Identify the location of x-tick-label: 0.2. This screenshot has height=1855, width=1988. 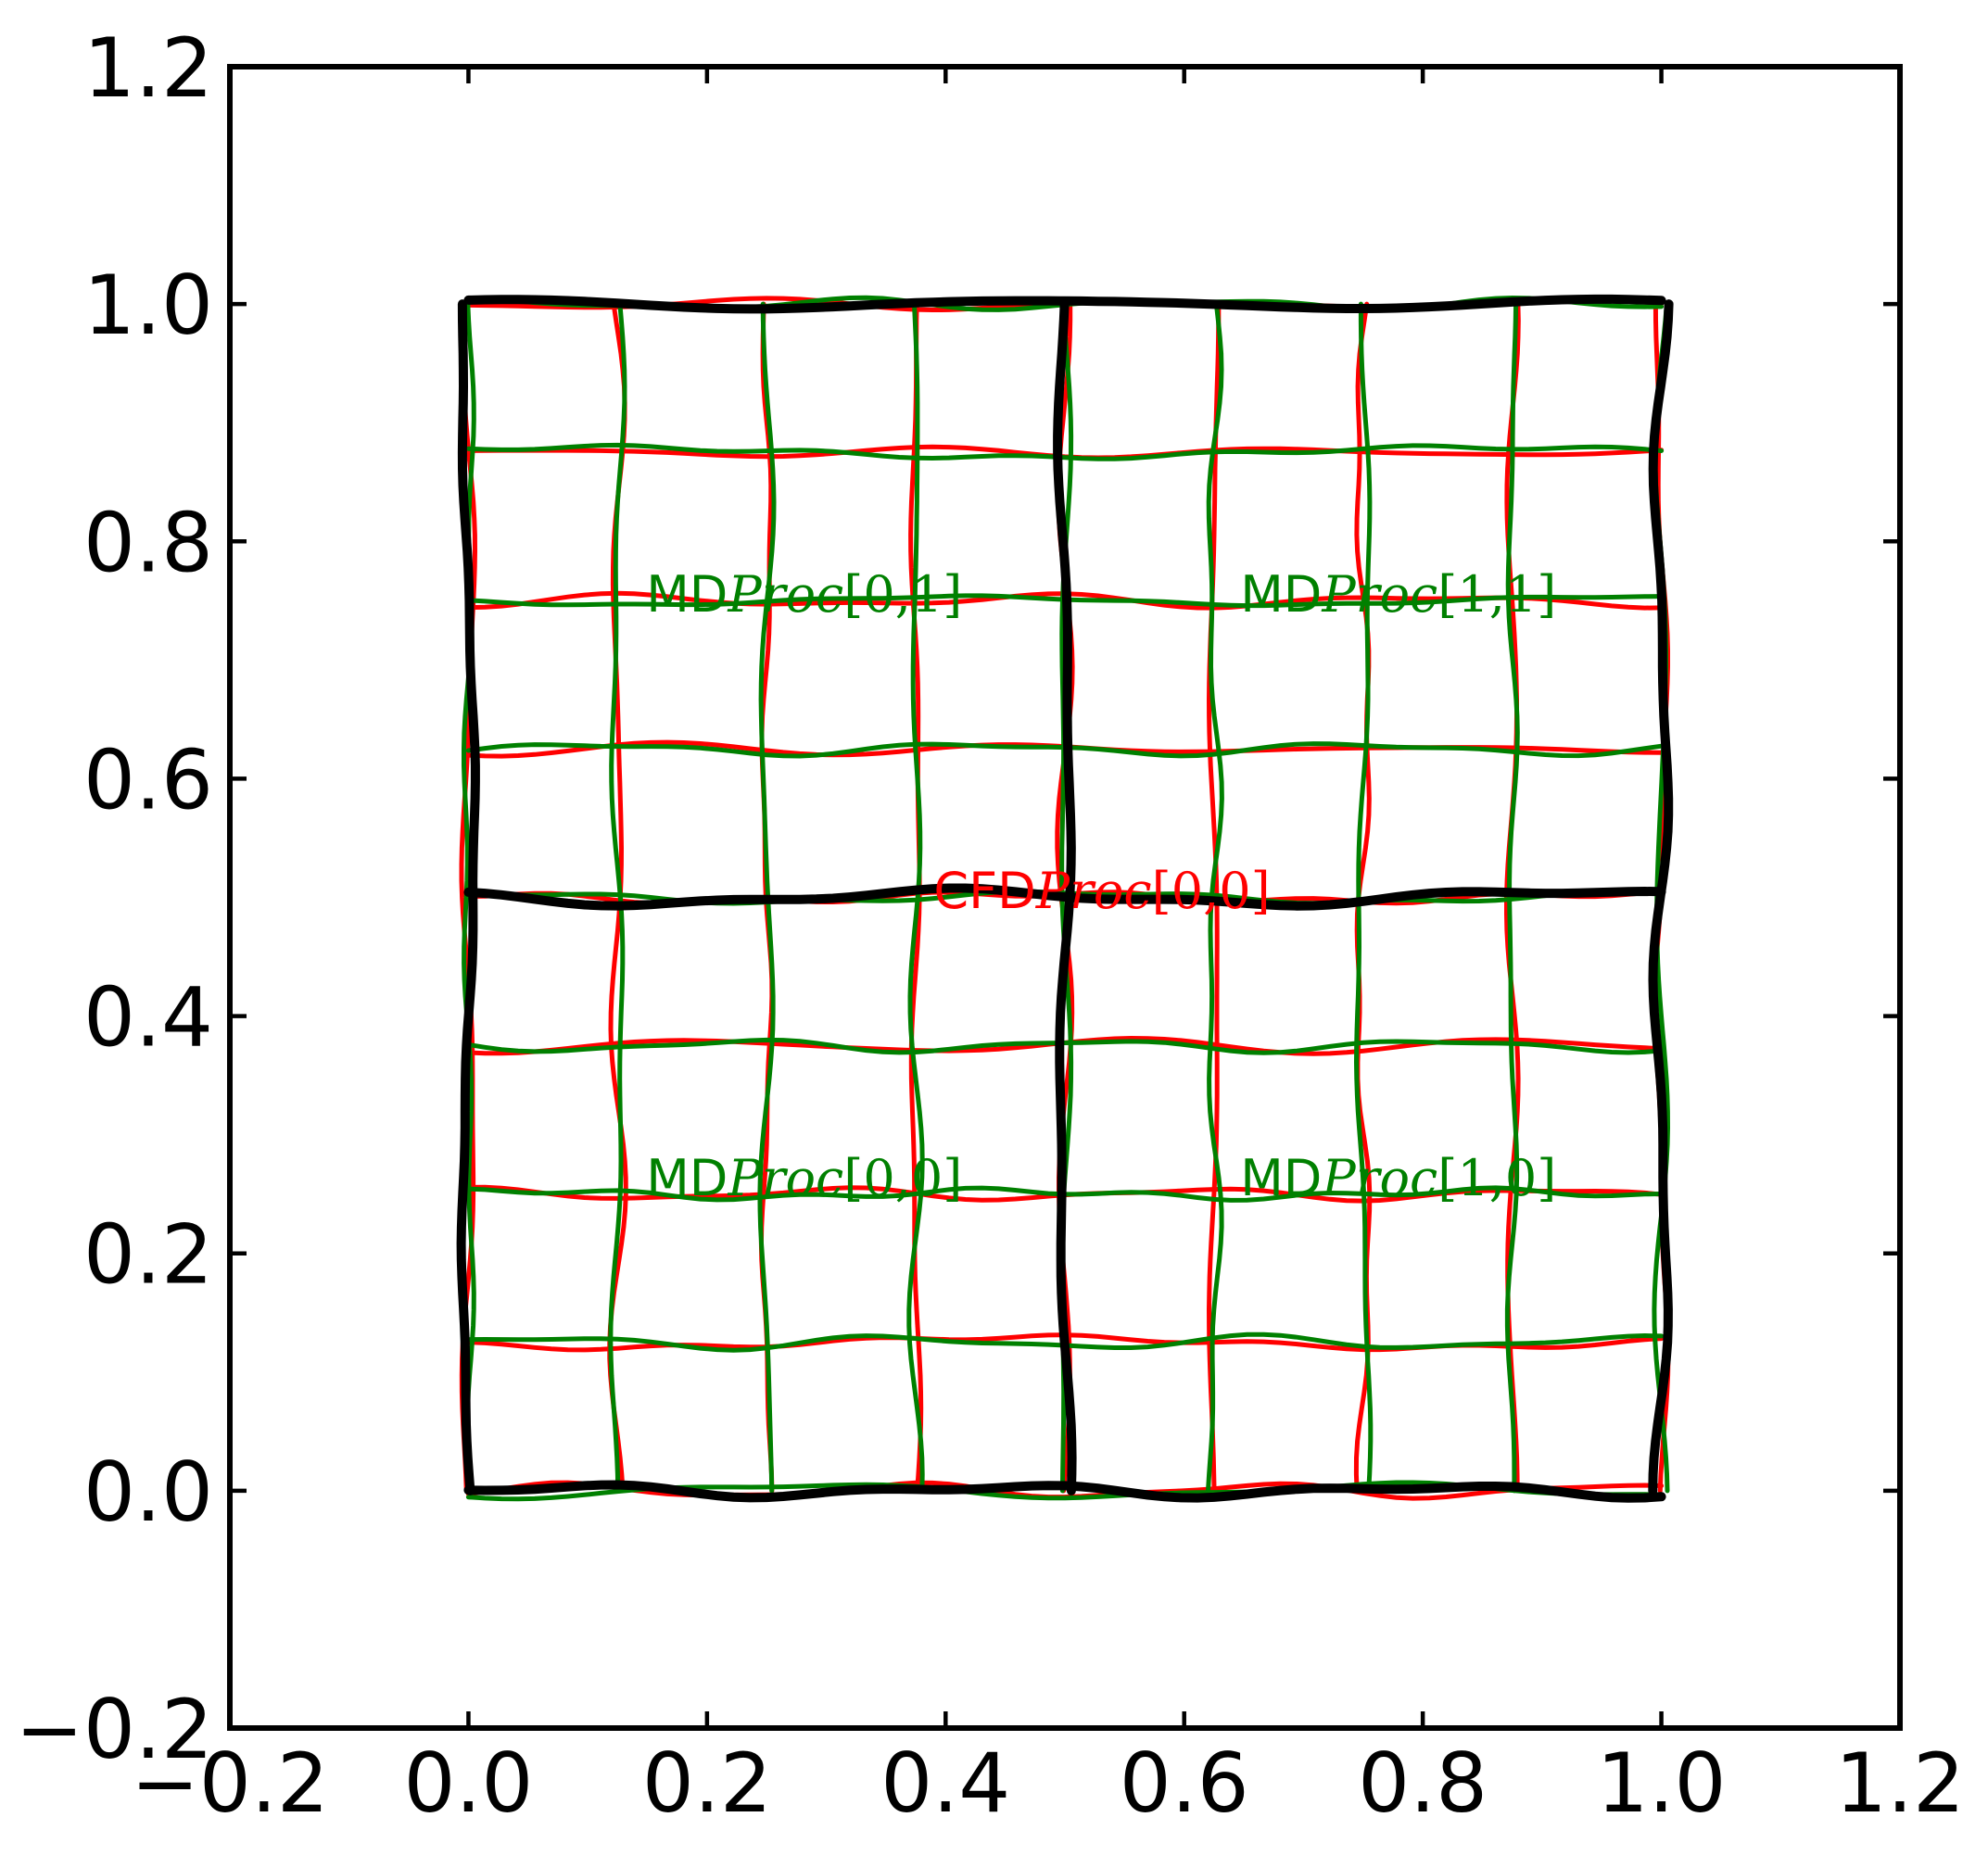
(707, 1783).